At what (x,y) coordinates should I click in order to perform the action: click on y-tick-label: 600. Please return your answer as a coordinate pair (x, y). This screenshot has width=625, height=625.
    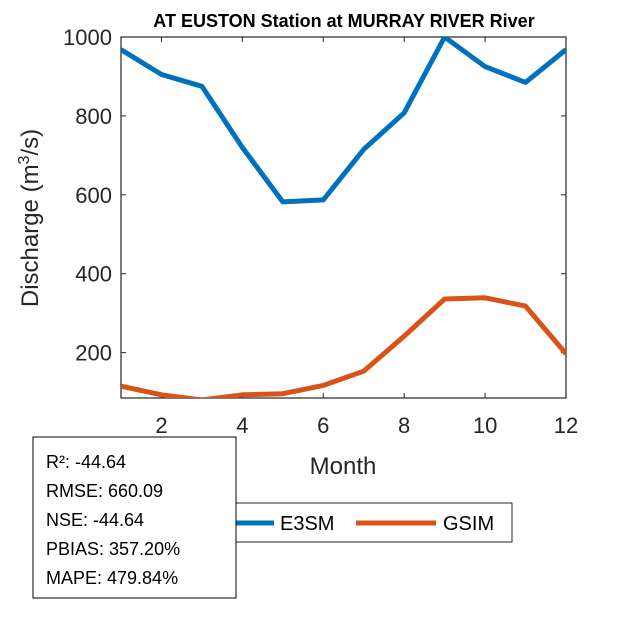
    Looking at the image, I should click on (93, 195).